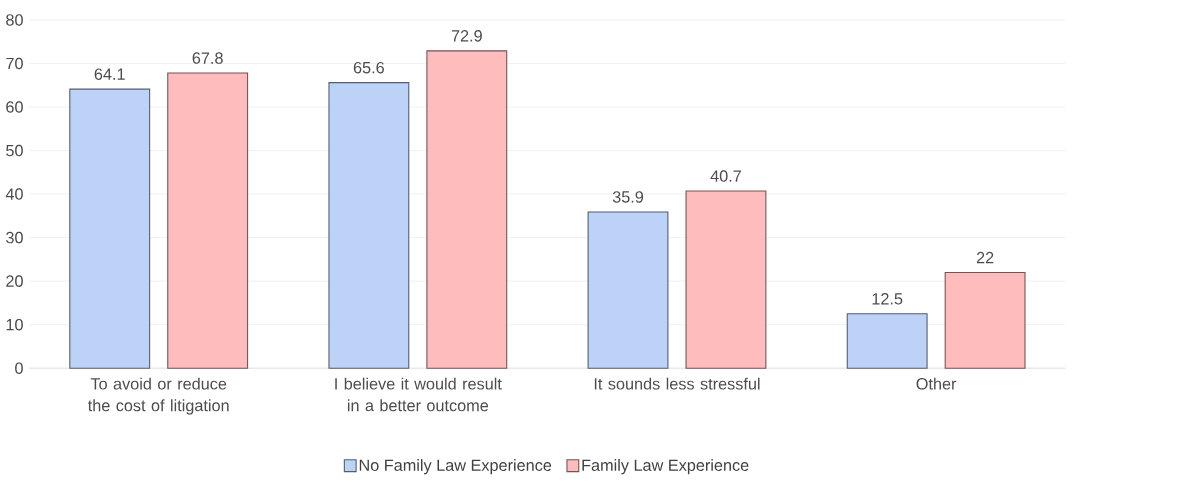 Image resolution: width=1198 pixels, height=482 pixels. I want to click on y-tick-label: 0, so click(19, 368).